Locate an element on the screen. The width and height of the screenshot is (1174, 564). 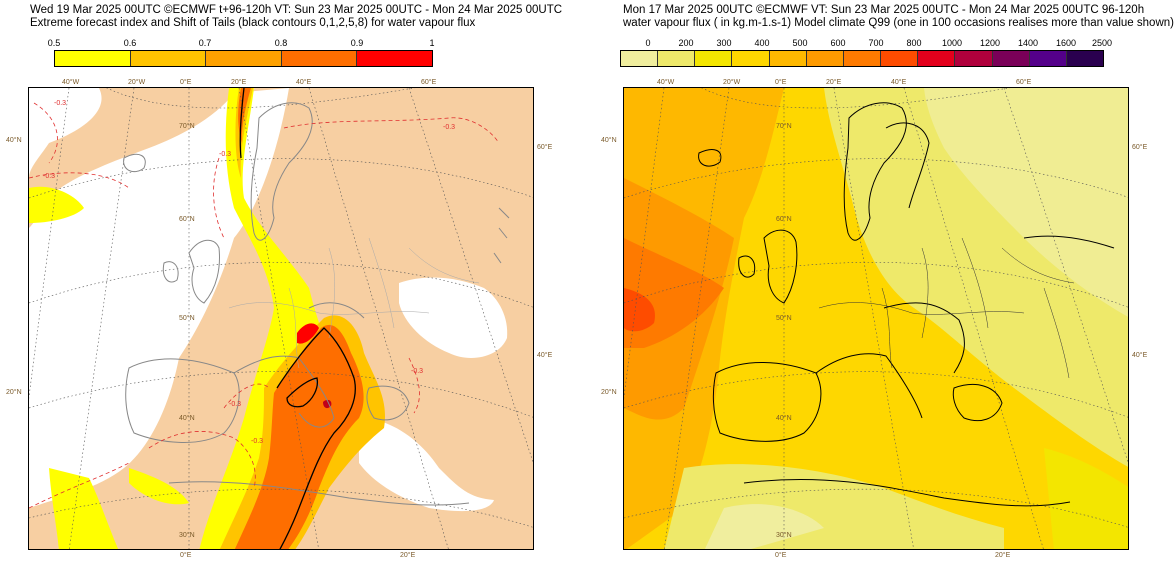
climate-cb-label: 600 is located at coordinates (838, 43).